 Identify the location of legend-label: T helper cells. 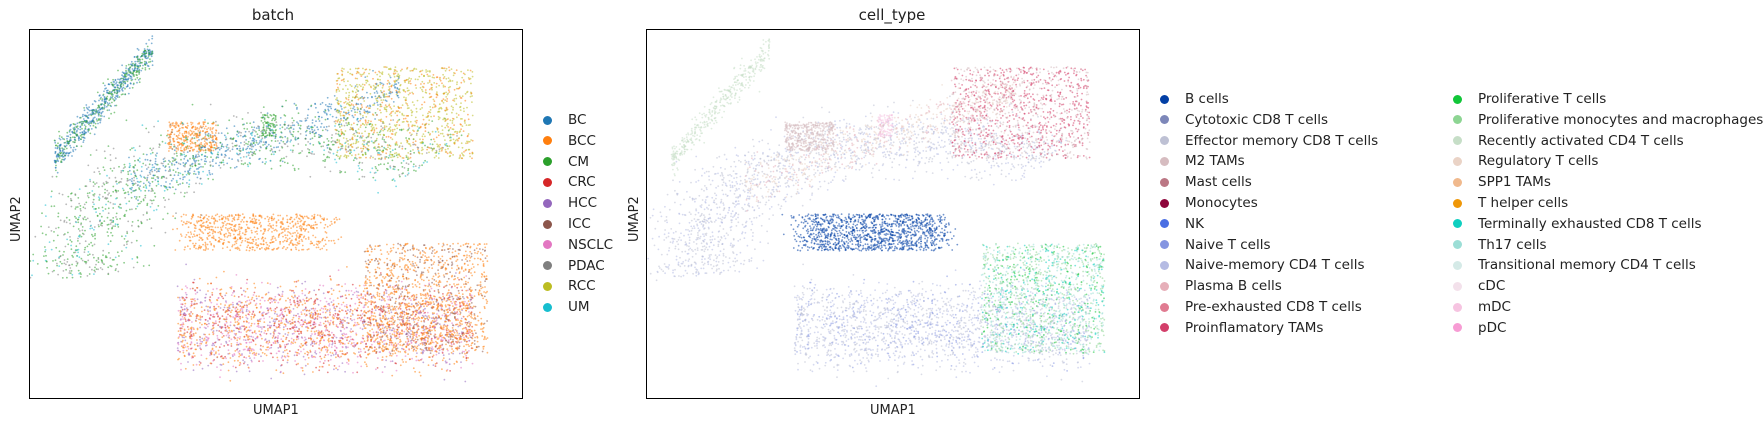
(1523, 203).